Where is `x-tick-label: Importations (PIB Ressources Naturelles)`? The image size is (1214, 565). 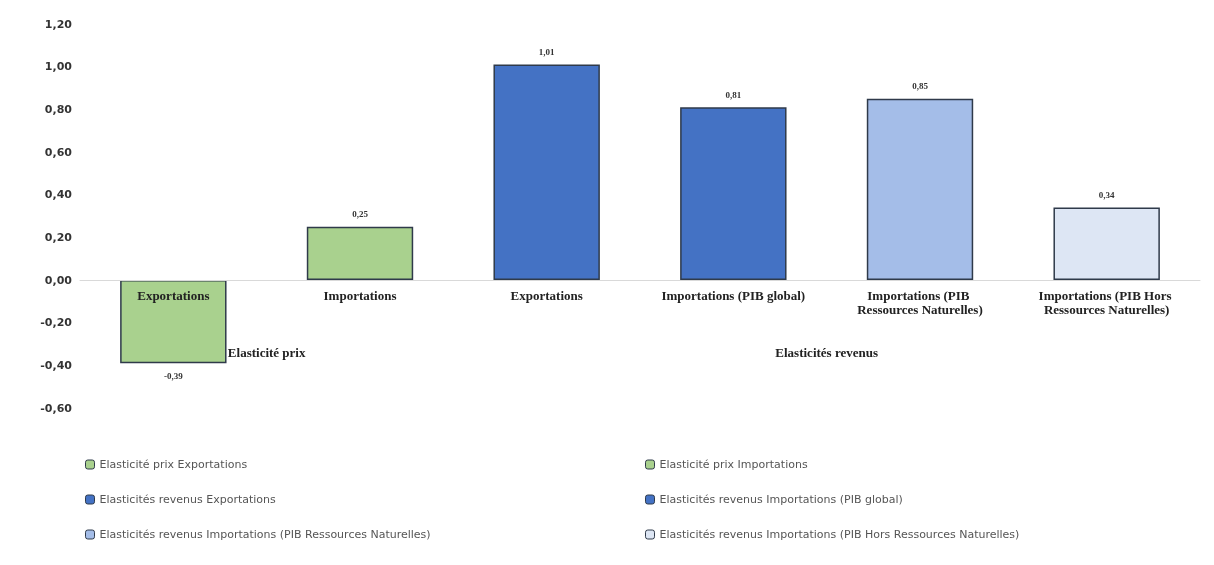
x-tick-label: Importations (PIB Ressources Naturelles) is located at coordinates (920, 302).